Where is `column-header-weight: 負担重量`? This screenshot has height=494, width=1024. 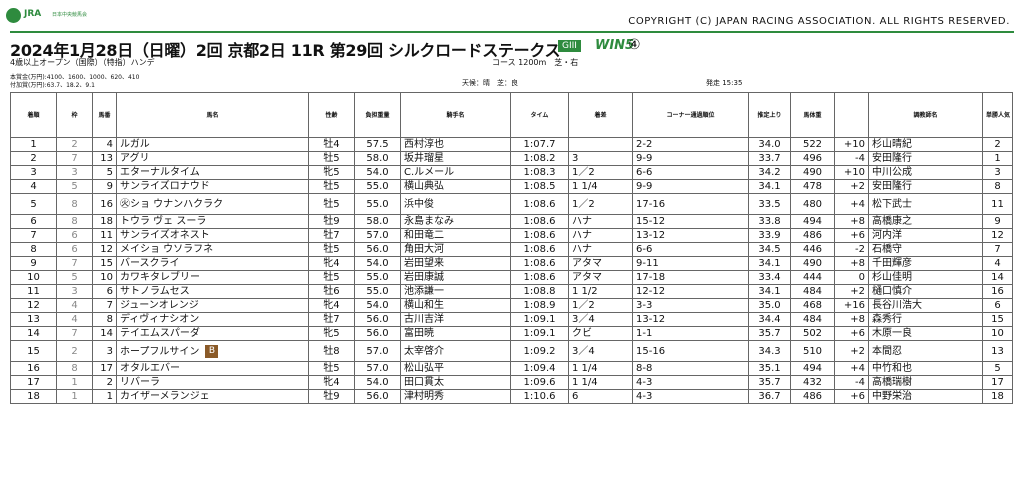 column-header-weight: 負担重量 is located at coordinates (377, 115).